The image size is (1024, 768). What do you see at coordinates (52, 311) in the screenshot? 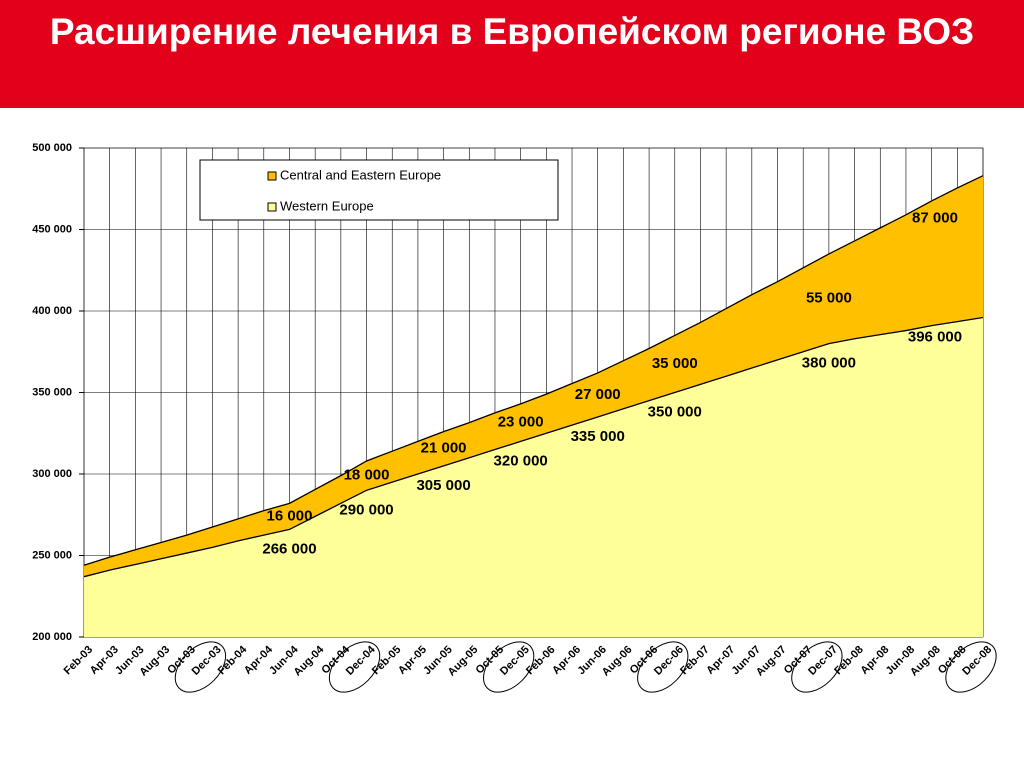
I see `y-tick-label: 400 000` at bounding box center [52, 311].